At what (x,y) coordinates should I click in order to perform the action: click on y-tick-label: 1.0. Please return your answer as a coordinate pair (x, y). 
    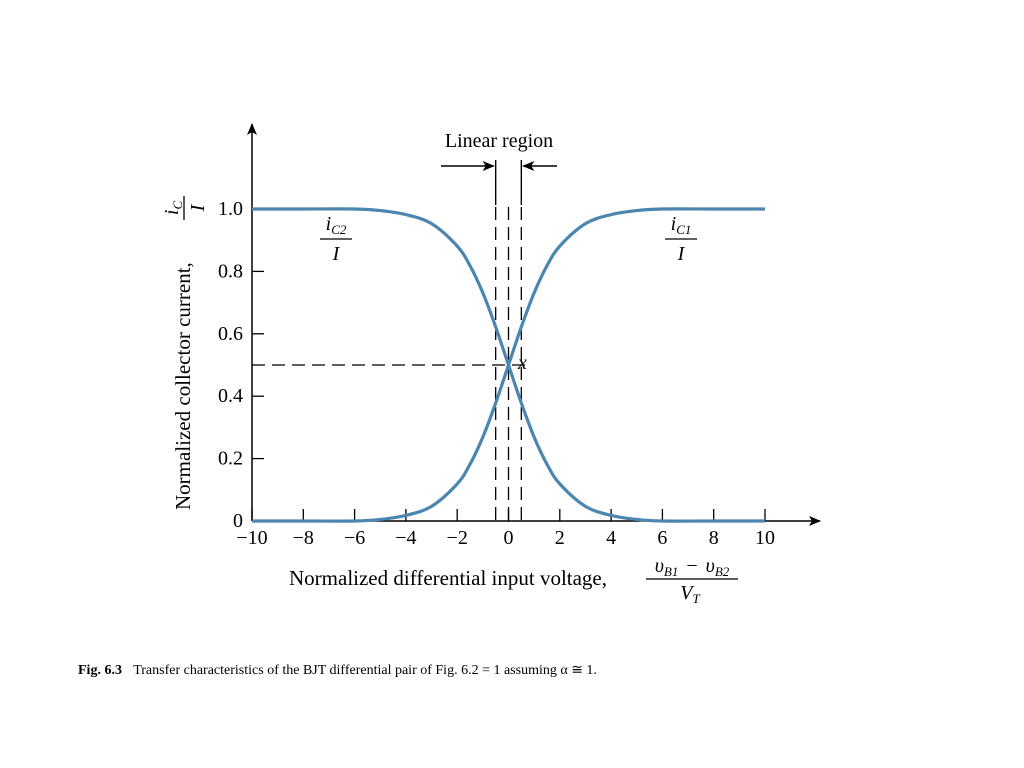
    Looking at the image, I should click on (230, 209).